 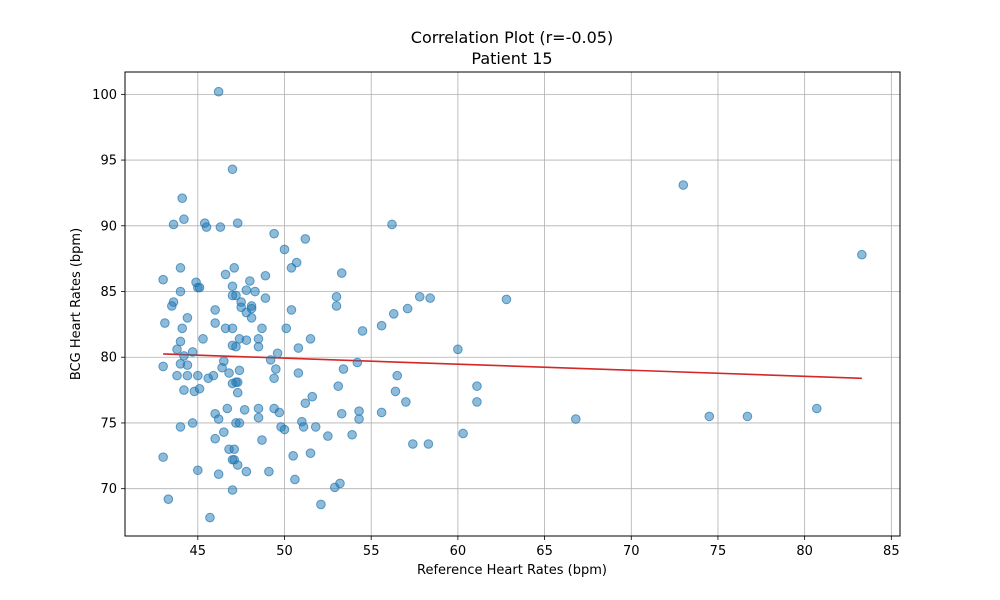 I want to click on x-tick-label: 80, so click(x=804, y=551).